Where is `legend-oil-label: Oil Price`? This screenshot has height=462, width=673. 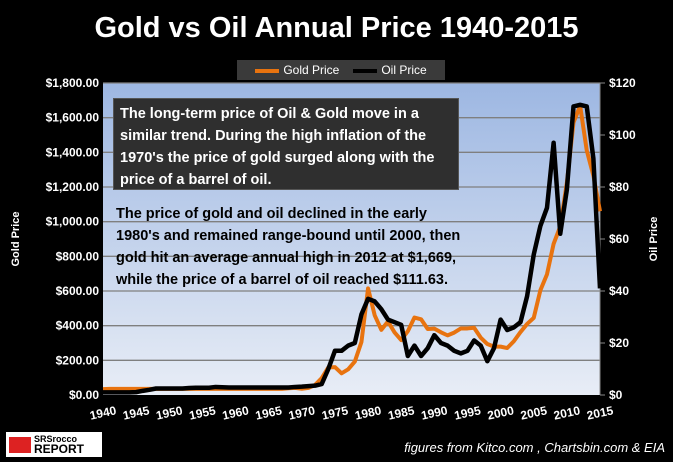
legend-oil-label: Oil Price is located at coordinates (404, 70).